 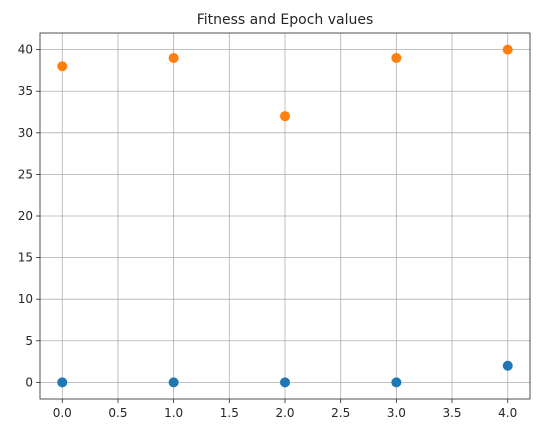 What do you see at coordinates (229, 413) in the screenshot?
I see `x-tick-label: 1.5` at bounding box center [229, 413].